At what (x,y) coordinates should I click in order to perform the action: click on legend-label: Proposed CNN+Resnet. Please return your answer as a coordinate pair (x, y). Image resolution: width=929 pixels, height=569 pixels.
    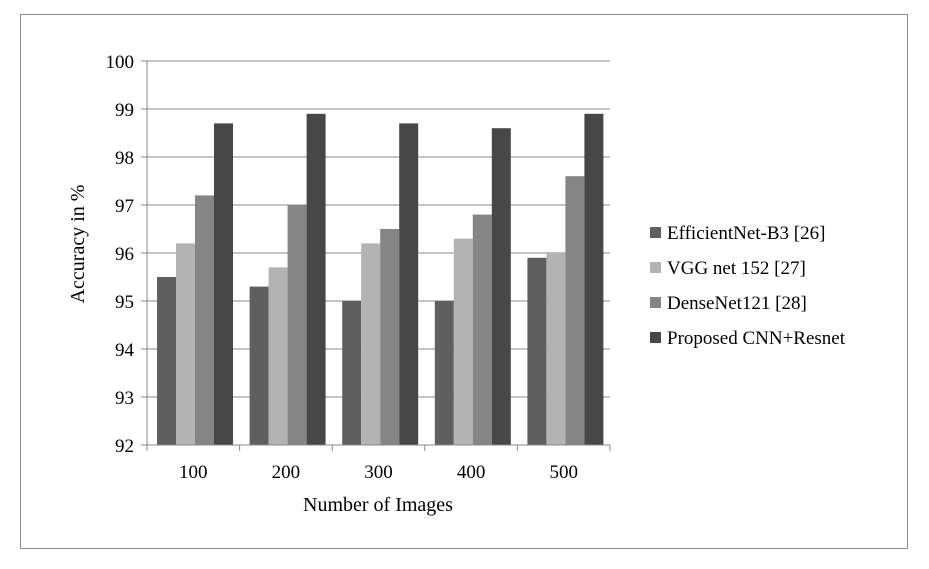
    Looking at the image, I should click on (756, 338).